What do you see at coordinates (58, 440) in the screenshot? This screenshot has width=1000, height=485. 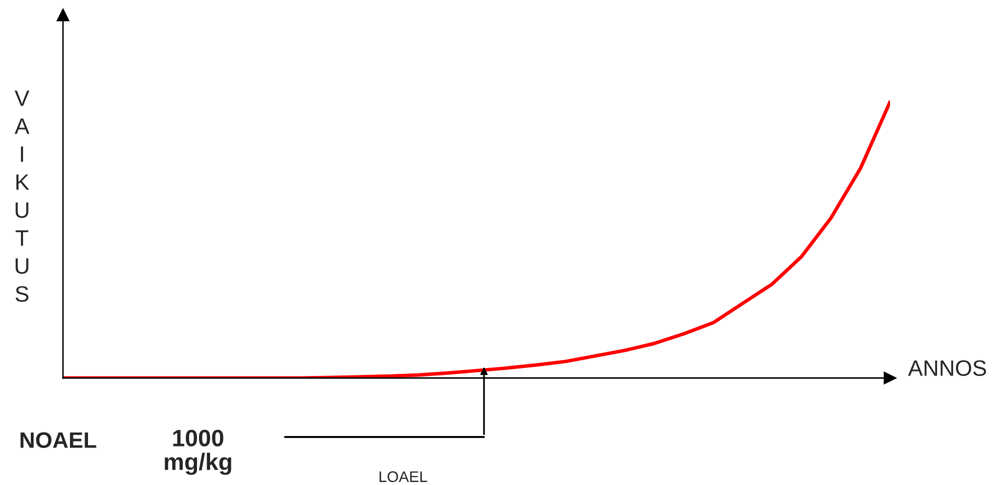 I see `text: NOAEL` at bounding box center [58, 440].